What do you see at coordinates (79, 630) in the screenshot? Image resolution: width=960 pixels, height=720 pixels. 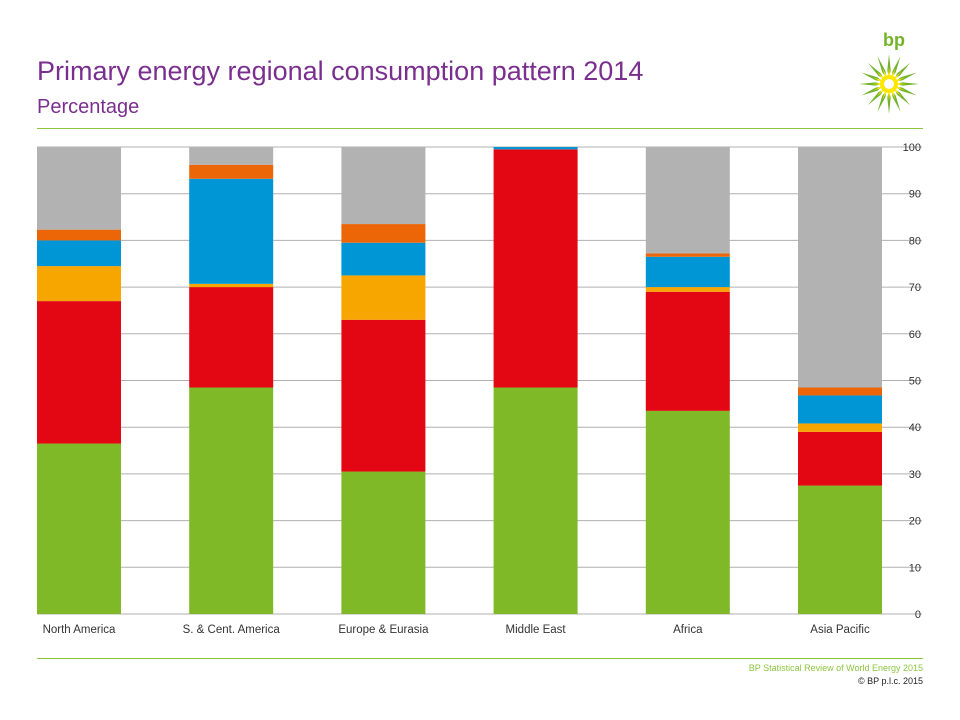 I see `x-tick-label: North America` at bounding box center [79, 630].